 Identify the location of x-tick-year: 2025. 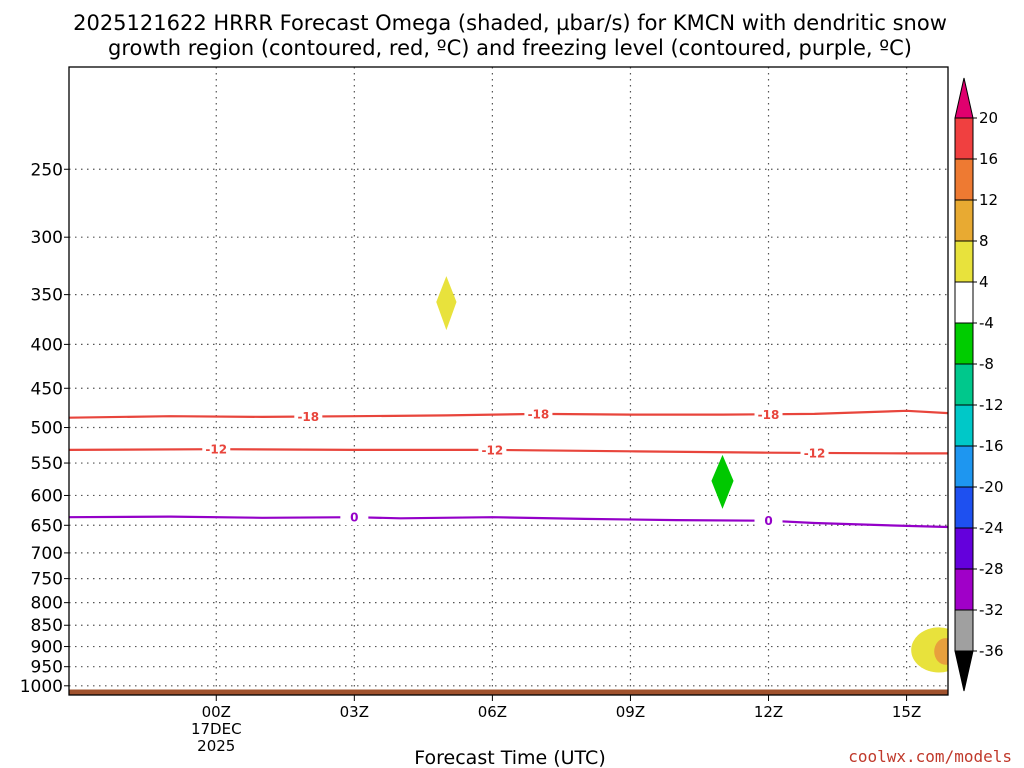
(216, 746).